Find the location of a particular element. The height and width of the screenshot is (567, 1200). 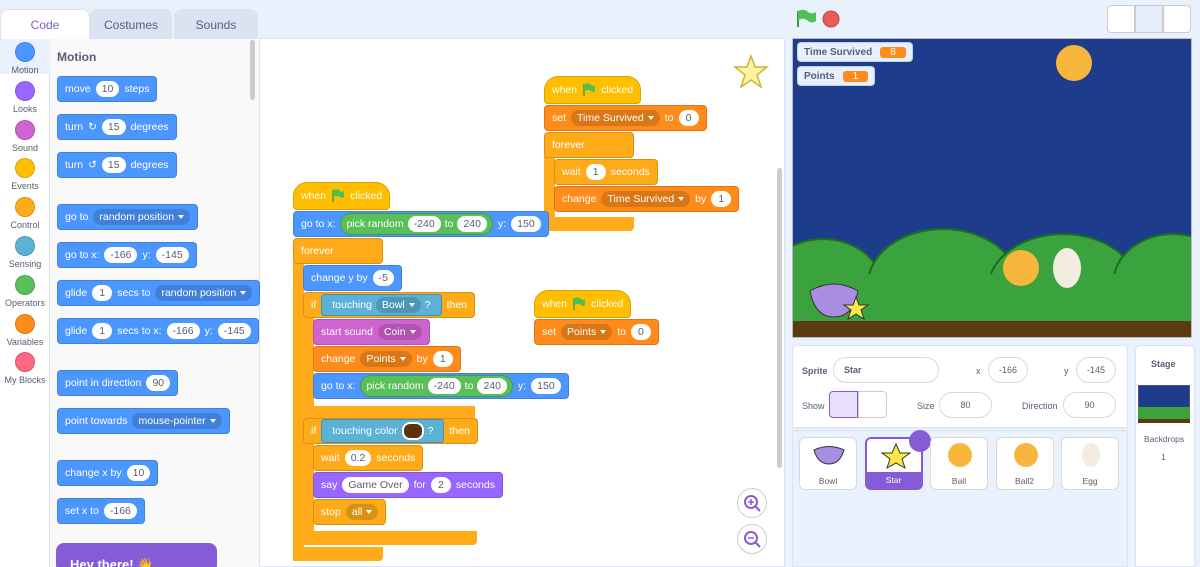

category: My Blocks is located at coordinates (25, 368).